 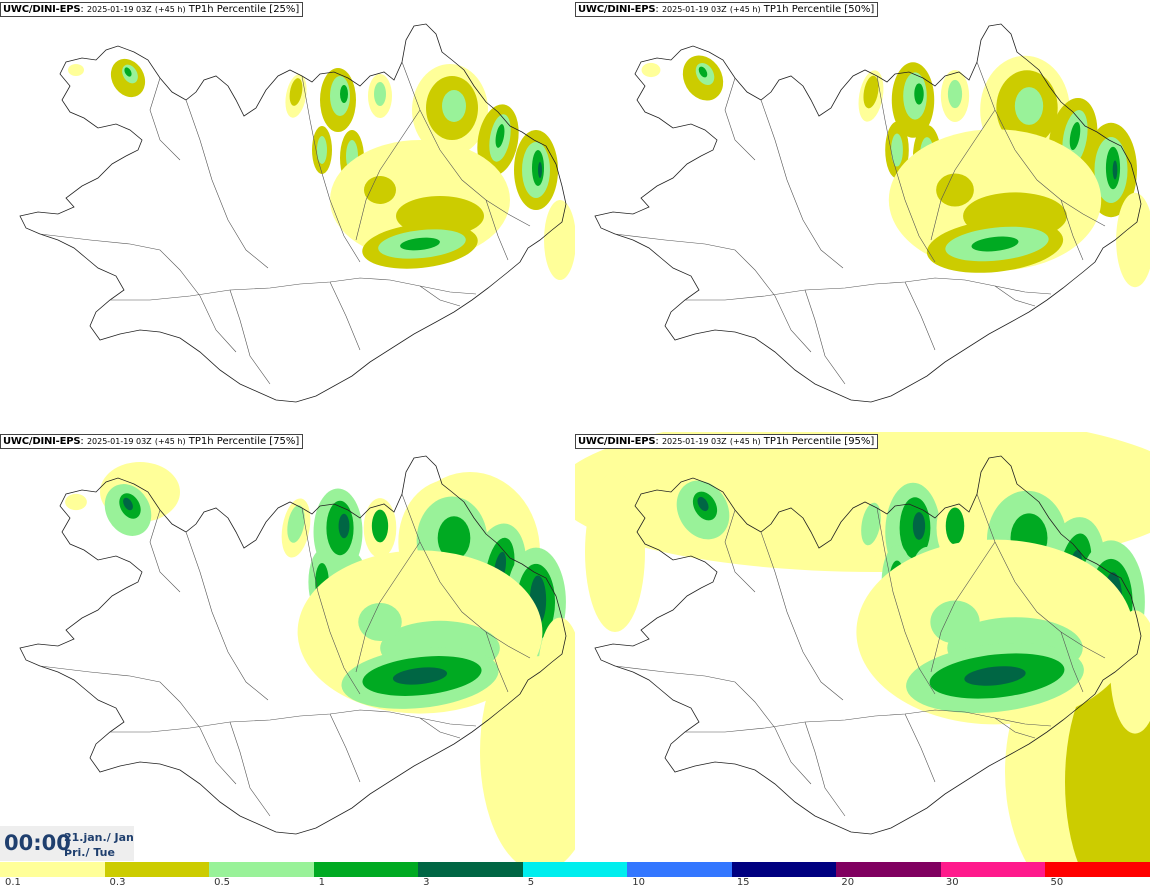 I want to click on valid-time: 00:00, so click(x=37, y=843).